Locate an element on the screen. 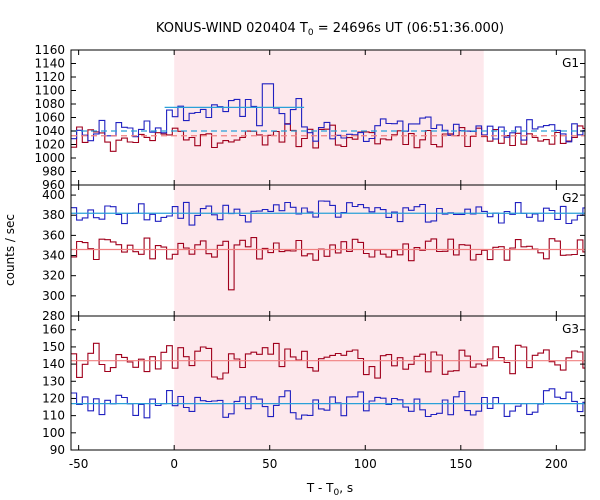  y-tick-label: 400 is located at coordinates (53, 195).